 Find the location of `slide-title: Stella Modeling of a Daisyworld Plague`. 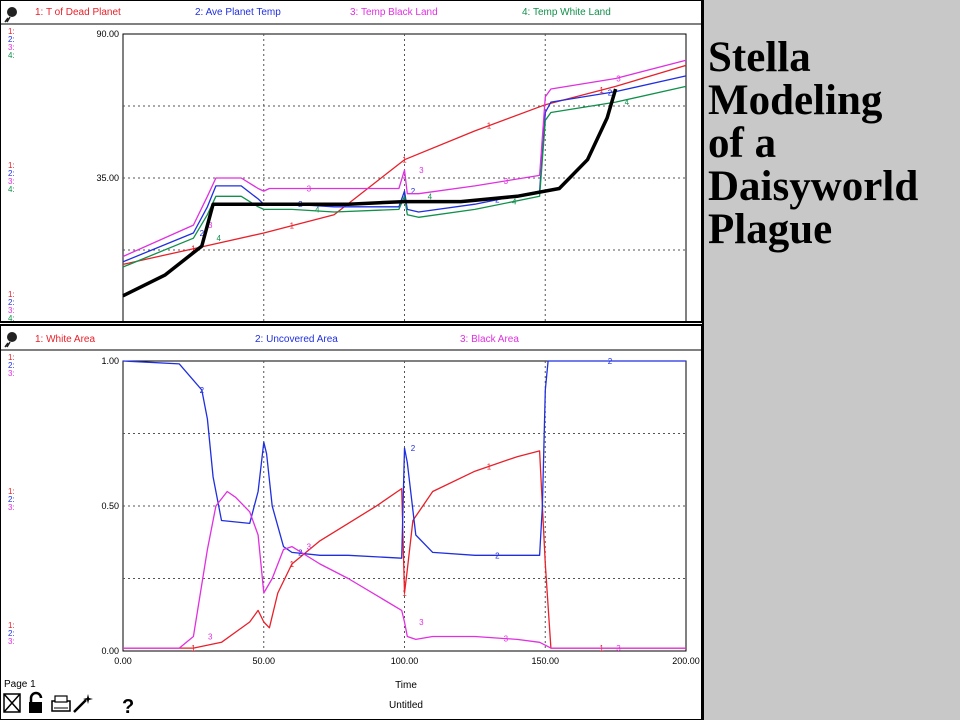

slide-title: Stella Modeling of a Daisyworld Plague is located at coordinates (833, 143).